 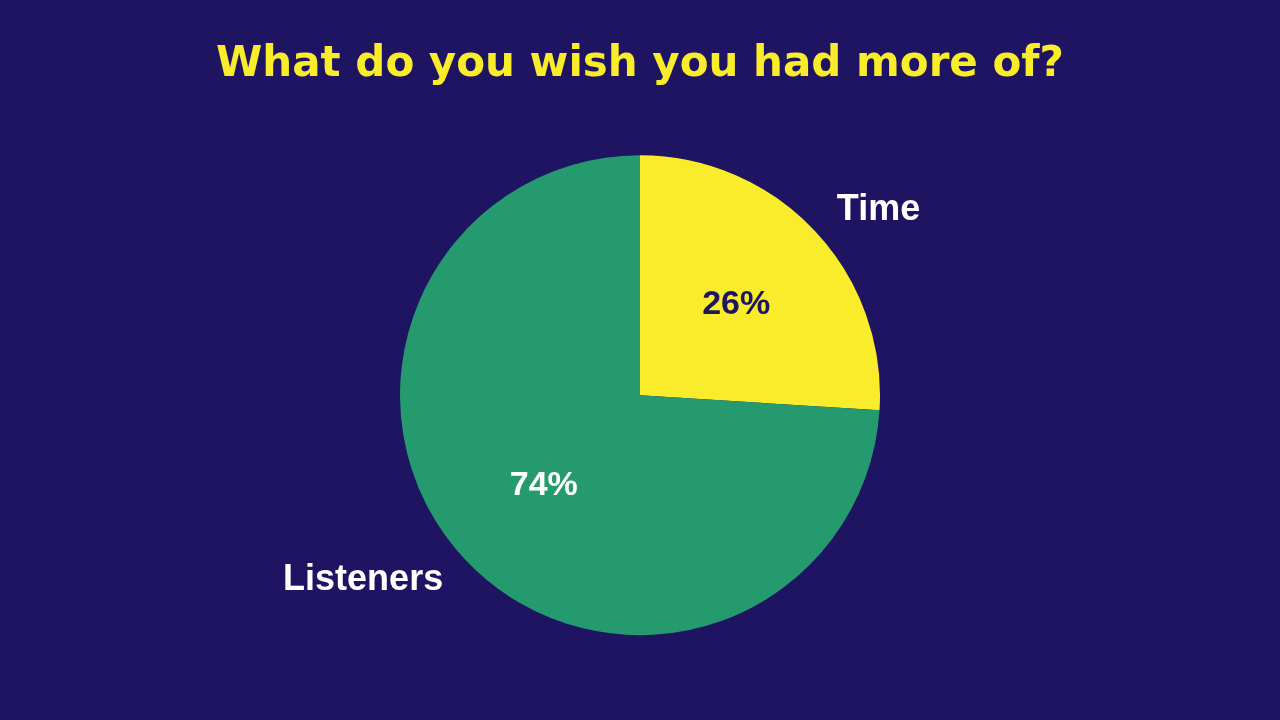 I want to click on chart-title: What do you wish you had more of?, so click(x=640, y=62).